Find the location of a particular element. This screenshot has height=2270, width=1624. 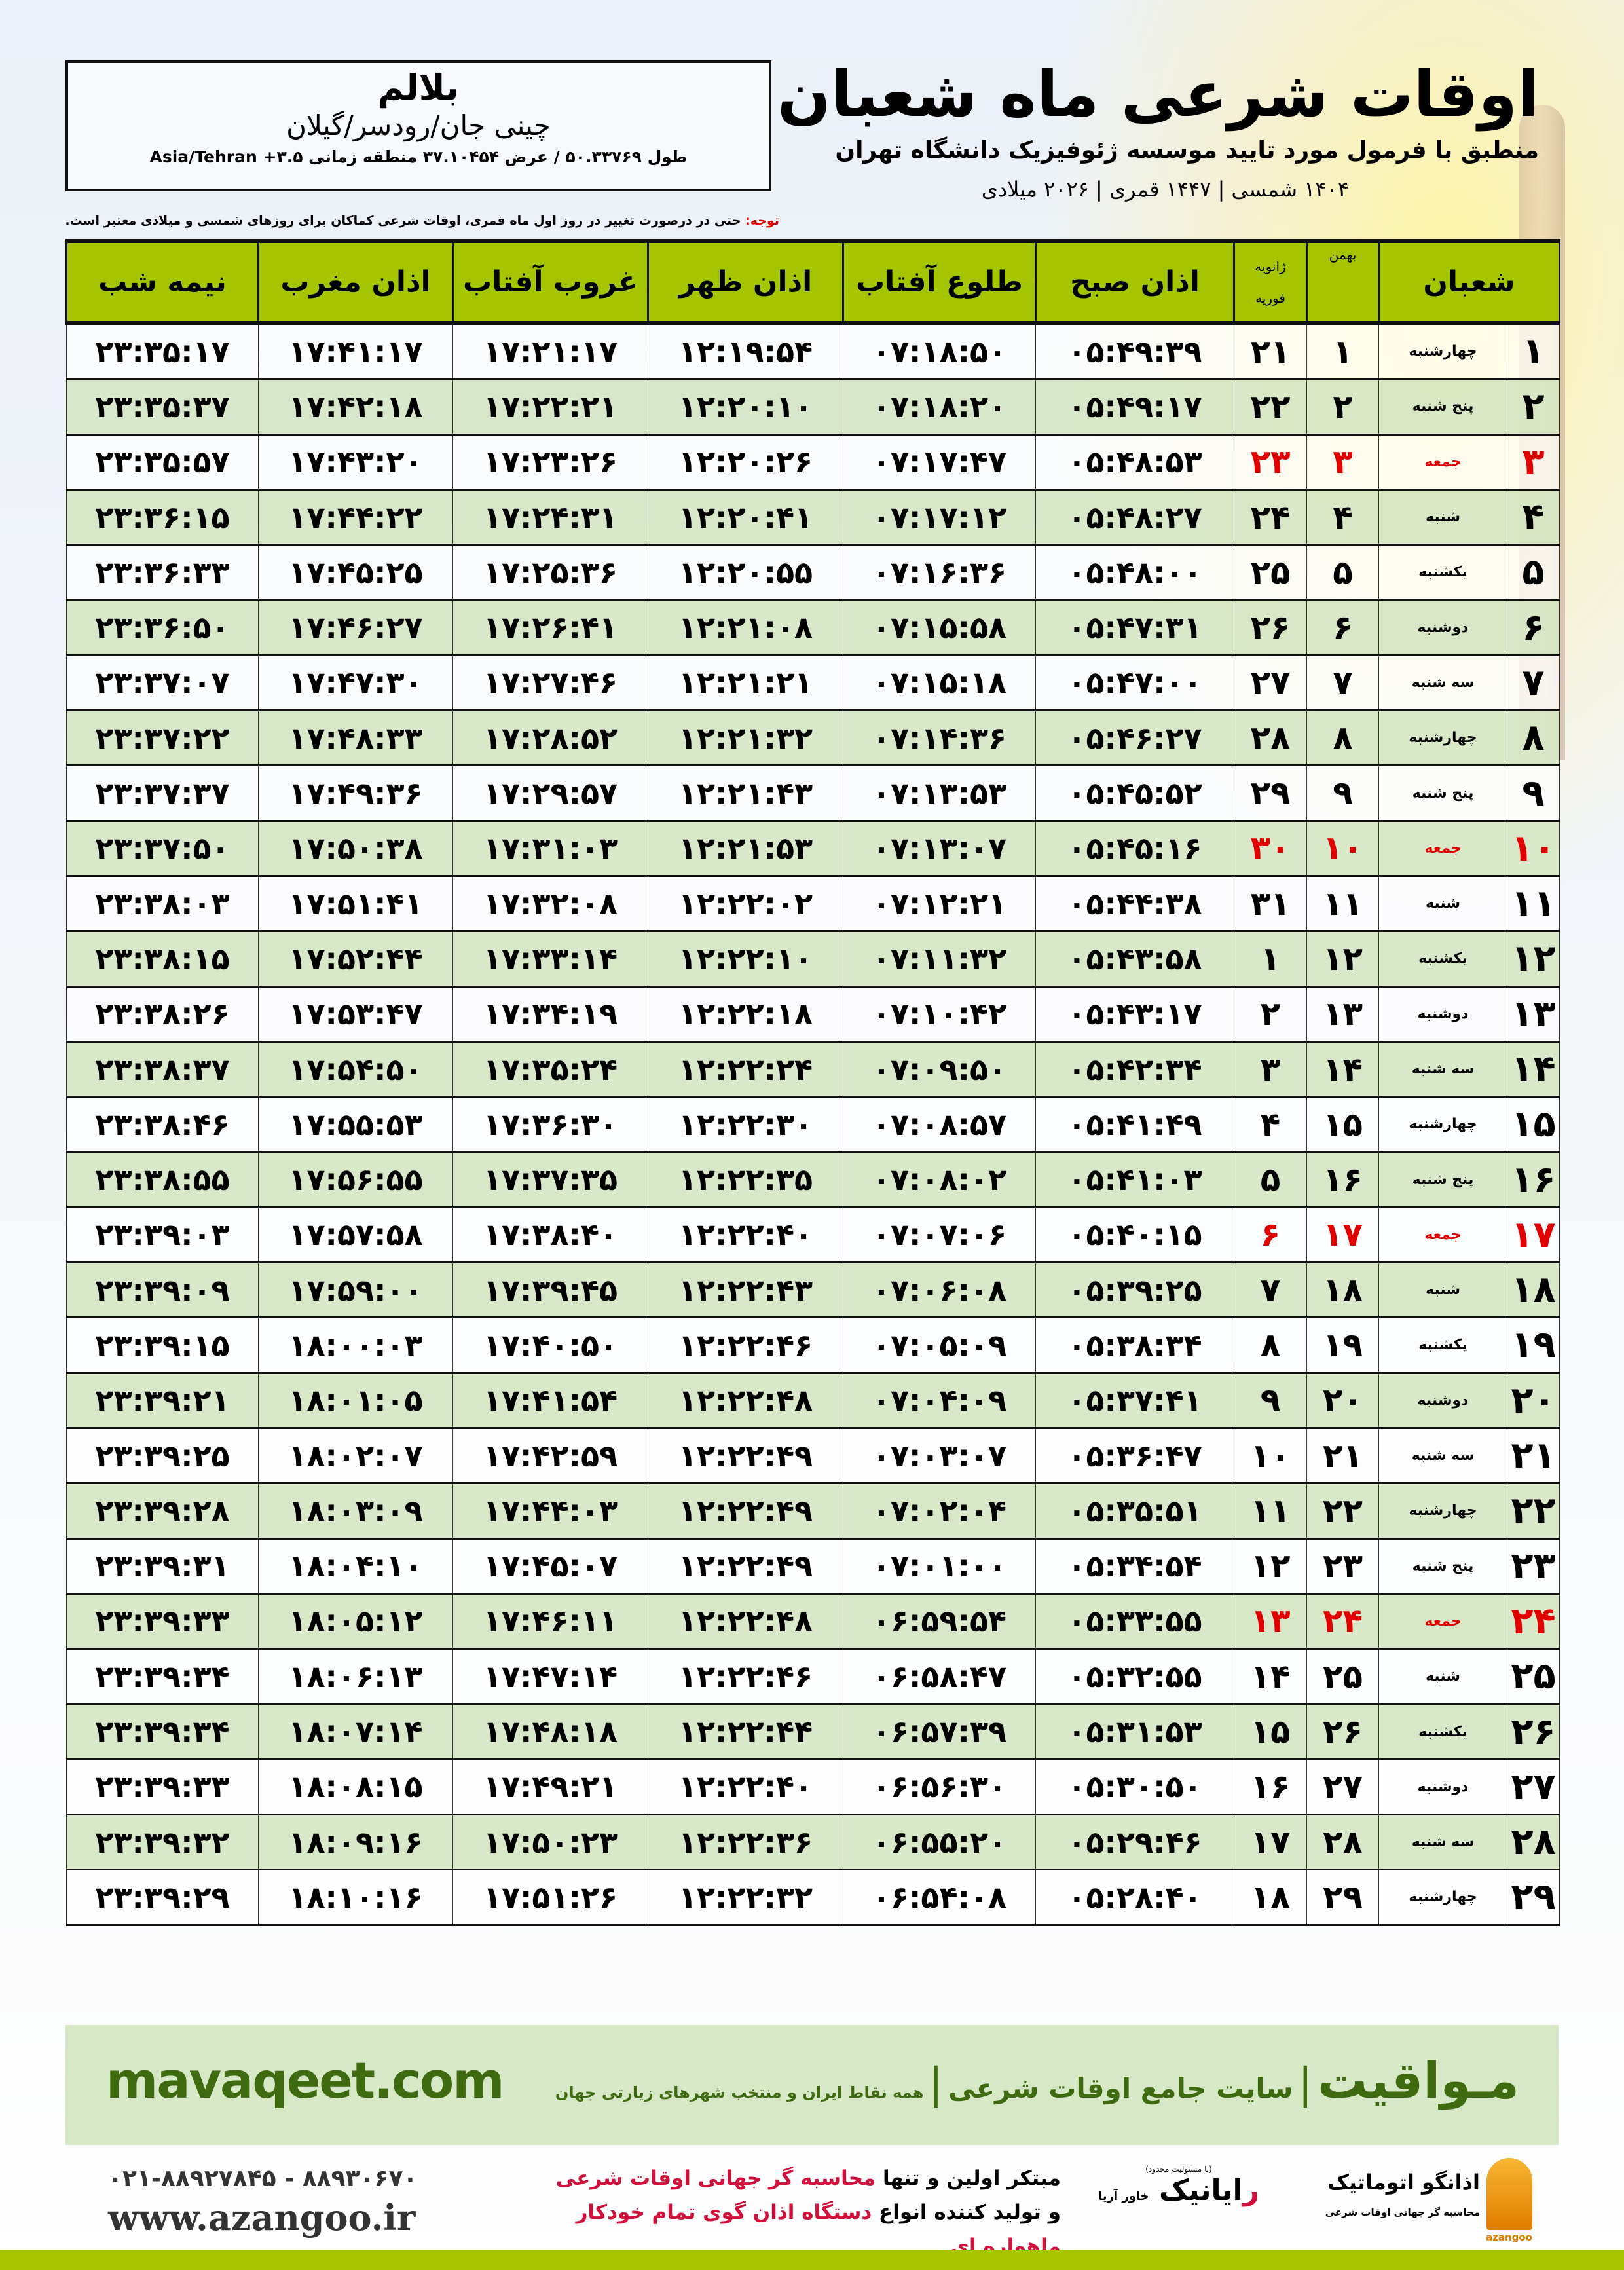

cell-midnight: ۲۳:۳۶:۱۵ is located at coordinates (162, 517).